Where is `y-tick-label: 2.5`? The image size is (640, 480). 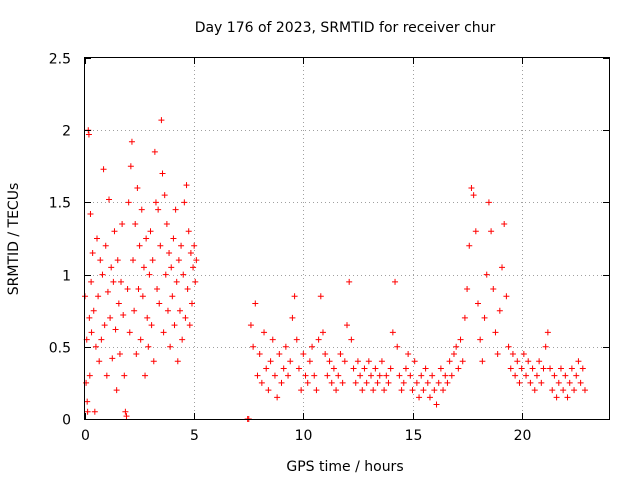 y-tick-label: 2.5 is located at coordinates (60, 60).